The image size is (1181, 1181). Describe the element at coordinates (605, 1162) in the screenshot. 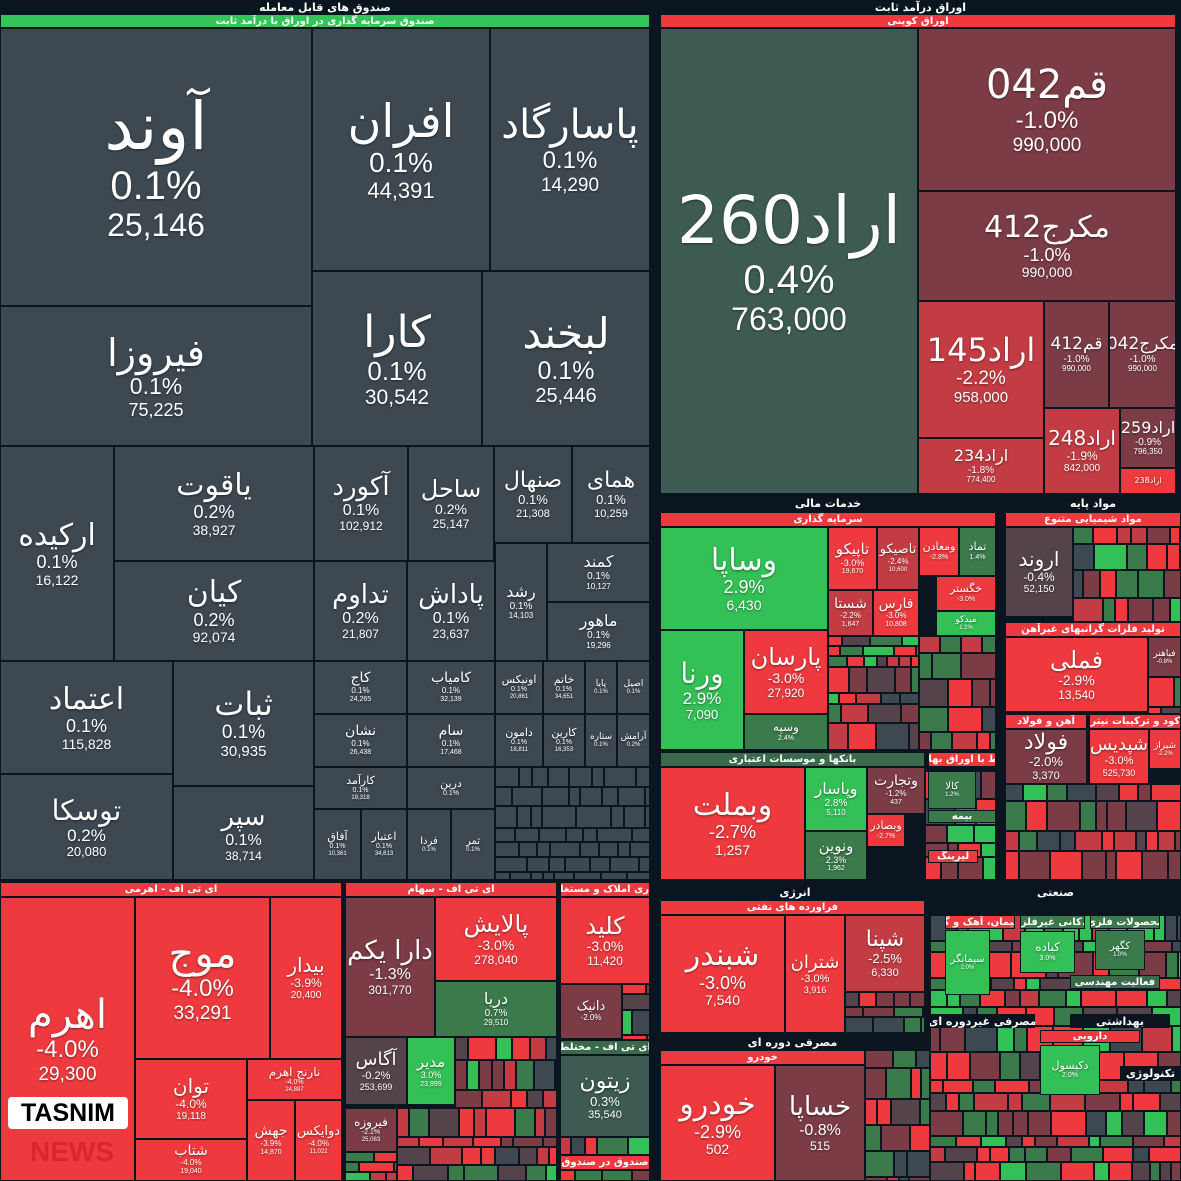

I see `industry-header: صندوق در صندوق` at that location.